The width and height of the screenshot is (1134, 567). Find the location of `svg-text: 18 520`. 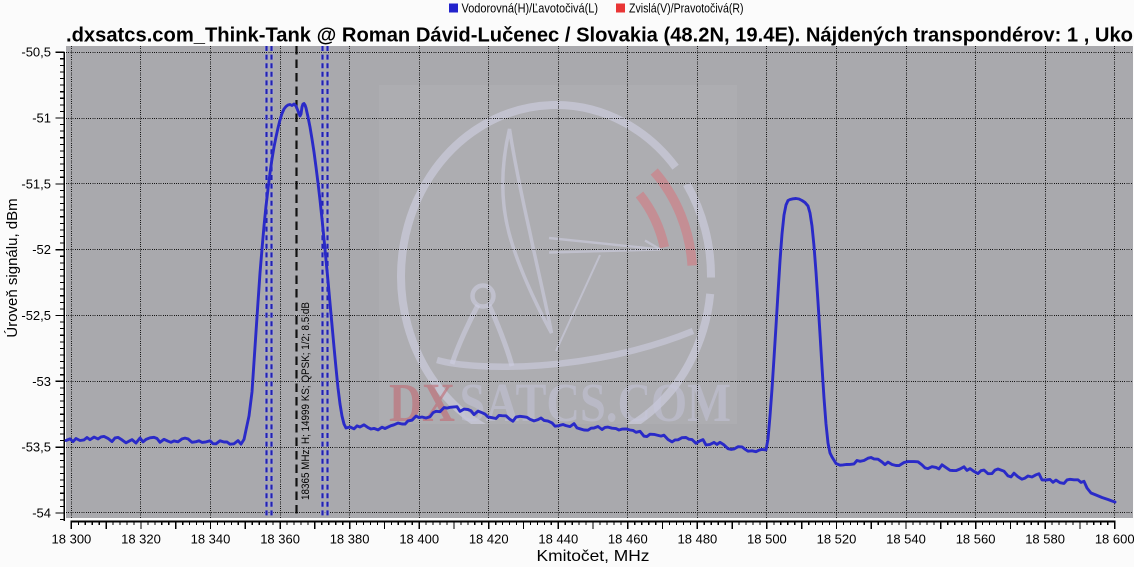

svg-text: 18 520 is located at coordinates (837, 539).